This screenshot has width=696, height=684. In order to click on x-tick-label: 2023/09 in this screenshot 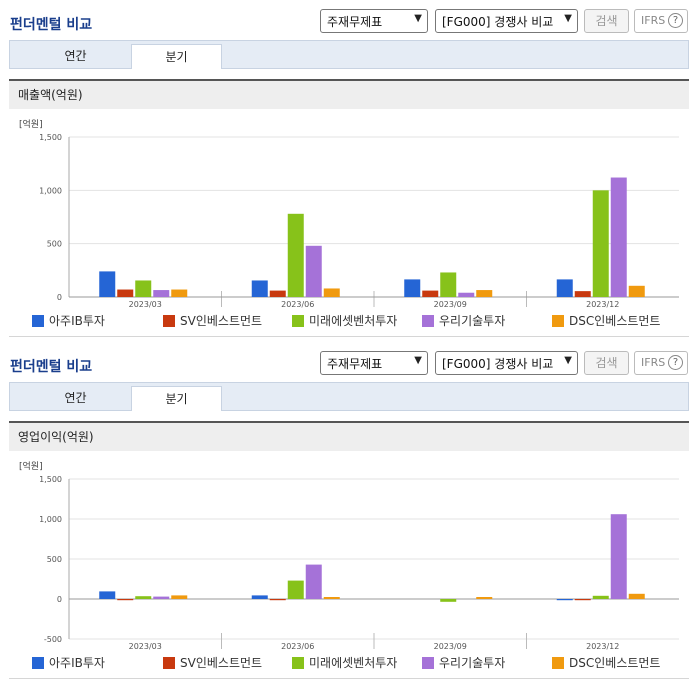, I will do `click(450, 304)`.